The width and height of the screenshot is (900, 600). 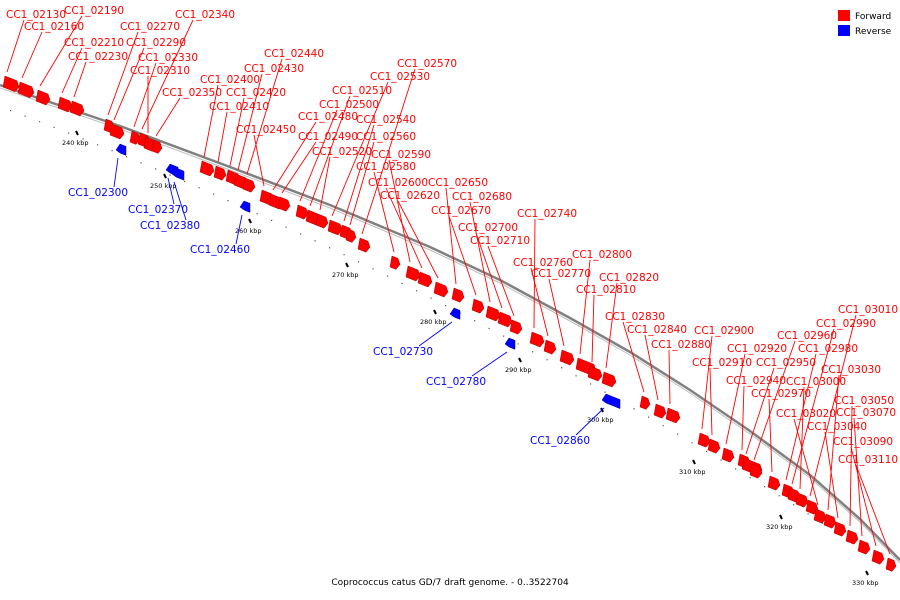 I want to click on forward-gene: CC1_02160, so click(x=50, y=60).